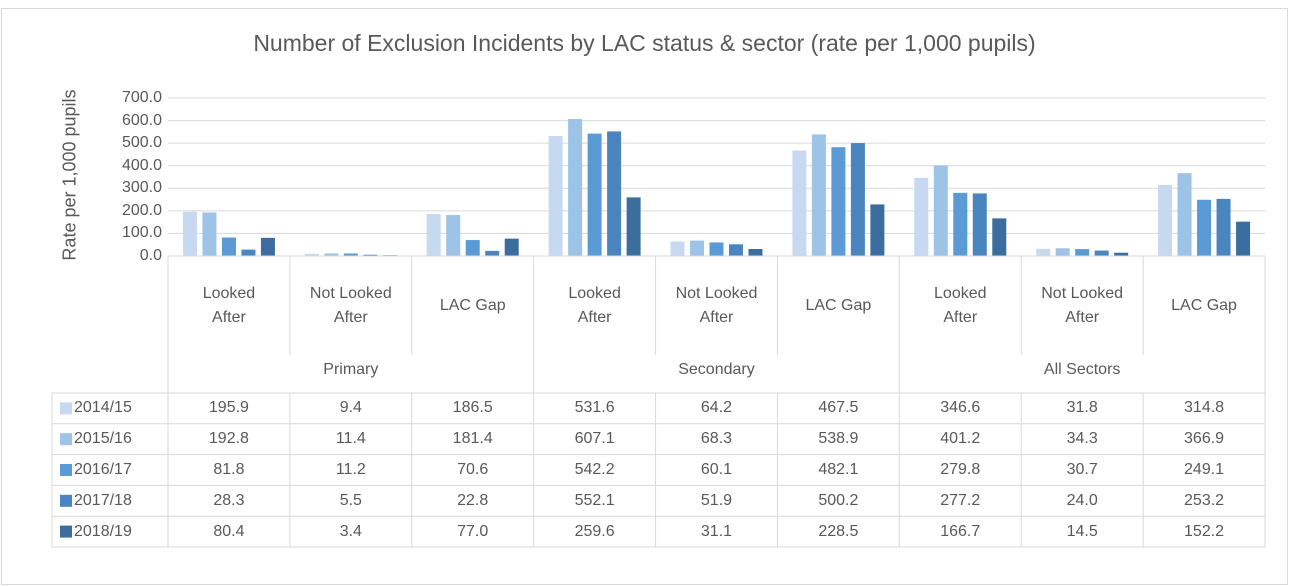 Image resolution: width=1289 pixels, height=586 pixels. What do you see at coordinates (1204, 469) in the screenshot?
I see `table-value: 249.1` at bounding box center [1204, 469].